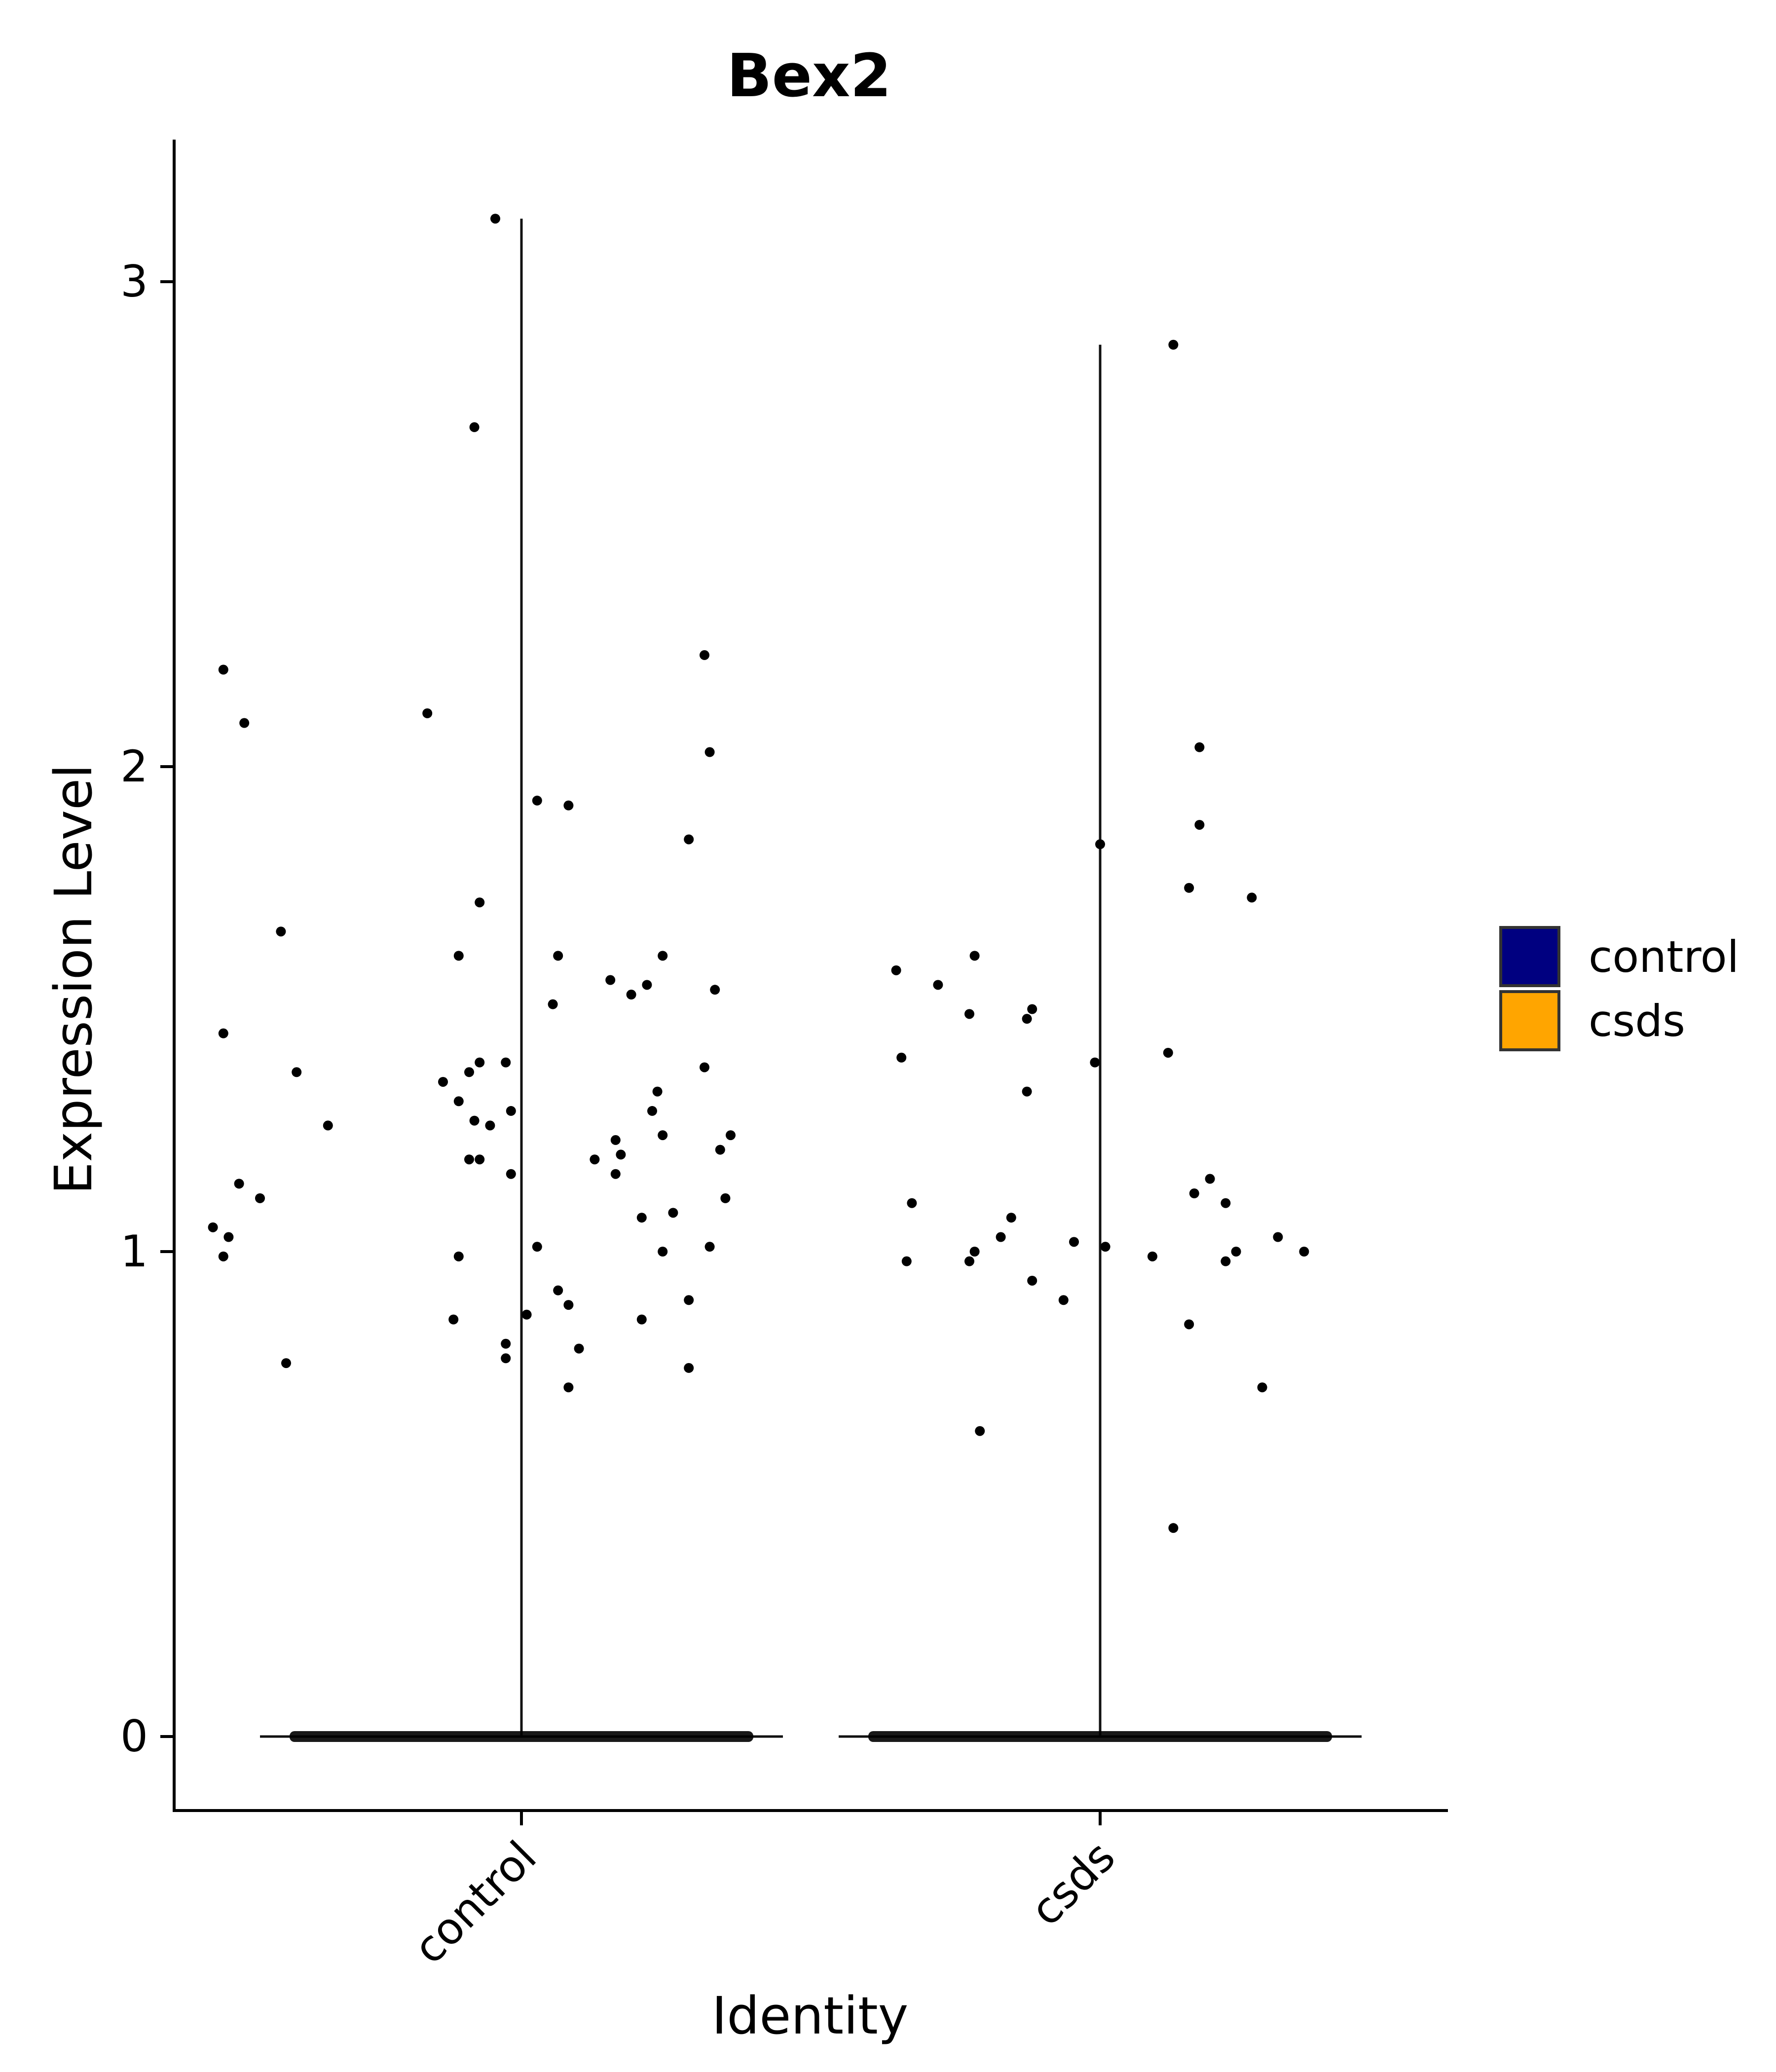 The height and width of the screenshot is (2072, 1776). I want to click on x-axis-ticks: control csds, so click(765, 1892).